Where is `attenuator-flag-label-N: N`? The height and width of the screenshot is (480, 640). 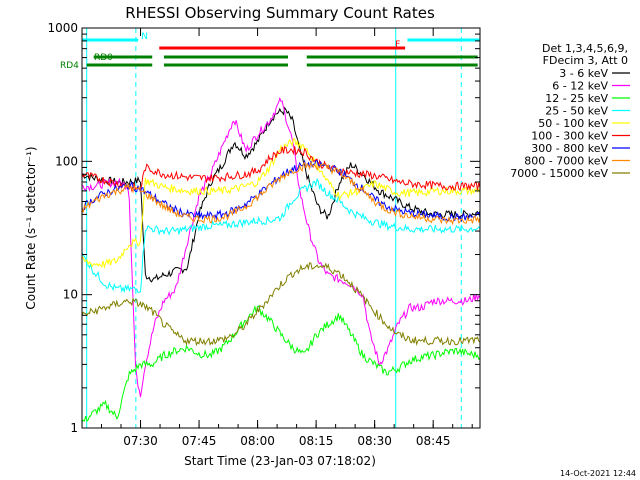
attenuator-flag-label-N: N is located at coordinates (144, 37).